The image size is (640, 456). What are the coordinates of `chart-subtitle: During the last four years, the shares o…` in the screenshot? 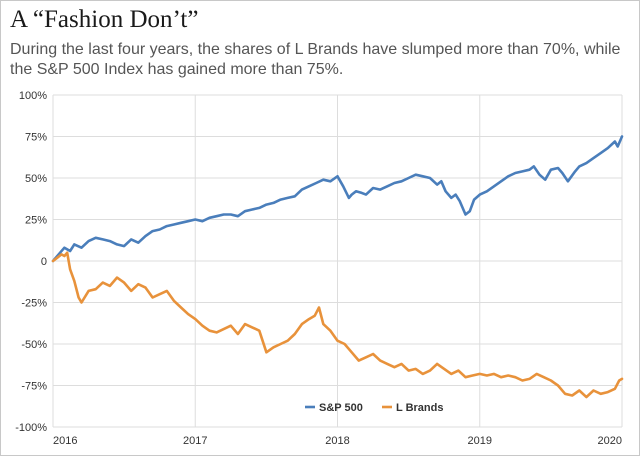 It's located at (315, 59).